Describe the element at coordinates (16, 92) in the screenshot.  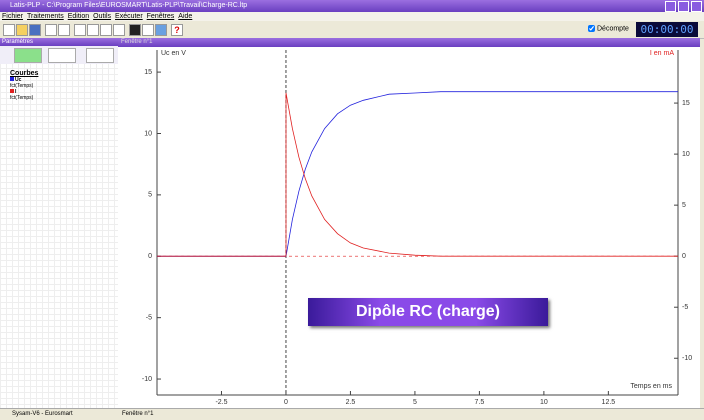
I see `curve-name: I` at that location.